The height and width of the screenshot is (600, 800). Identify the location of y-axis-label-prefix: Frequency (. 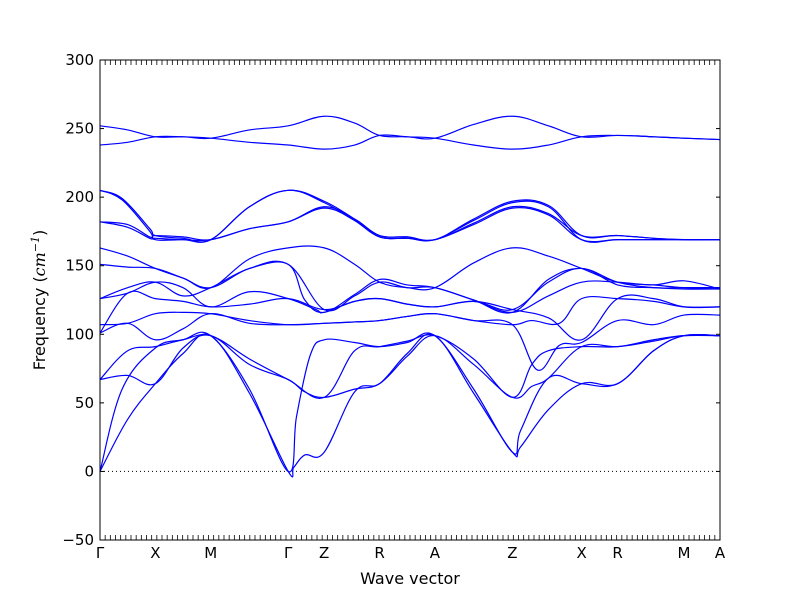
(39, 323).